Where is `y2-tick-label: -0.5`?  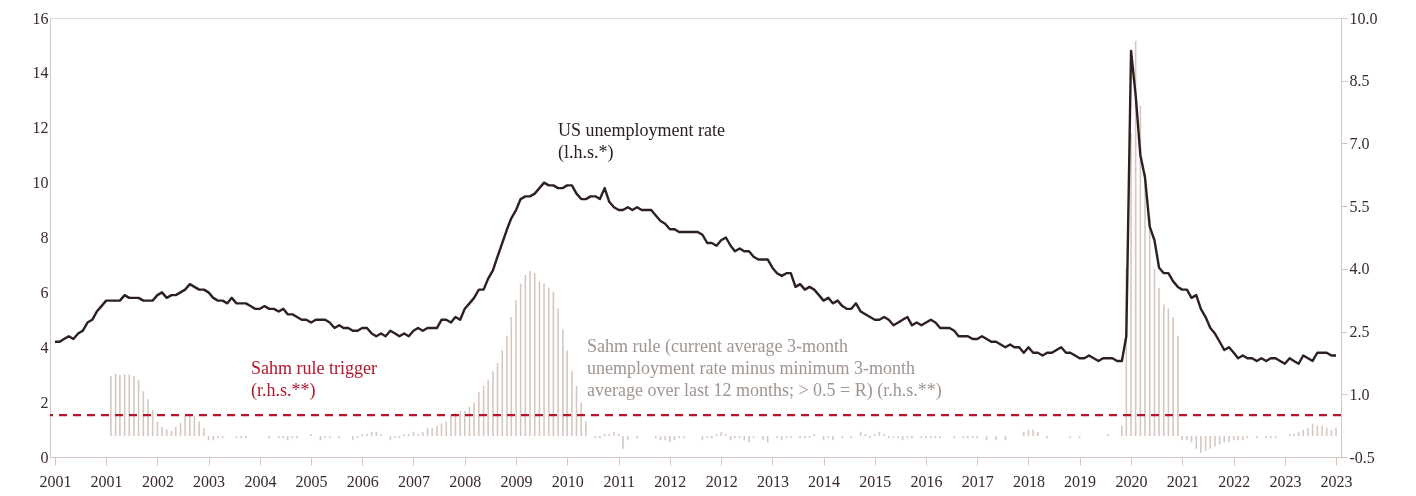
y2-tick-label: -0.5 is located at coordinates (1362, 457).